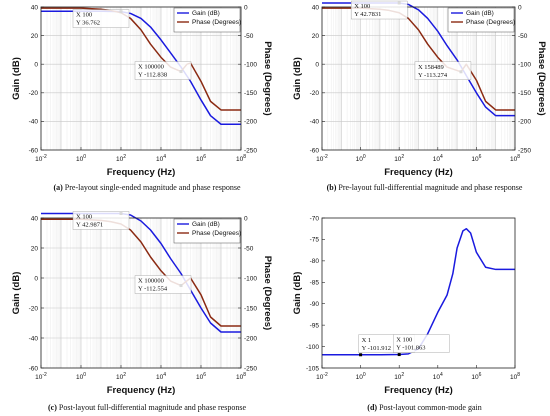  What do you see at coordinates (312, 347) in the screenshot?
I see `y-tick-label: -100` at bounding box center [312, 347].